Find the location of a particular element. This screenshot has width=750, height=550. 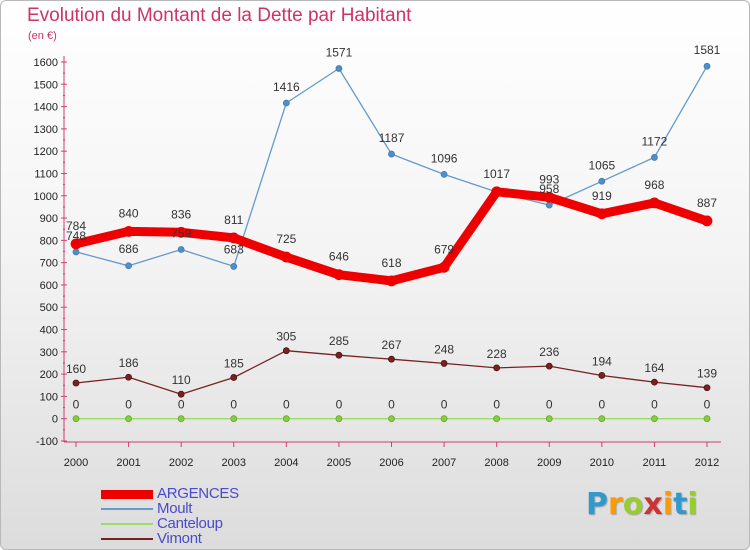

logo-letter: P is located at coordinates (597, 504).